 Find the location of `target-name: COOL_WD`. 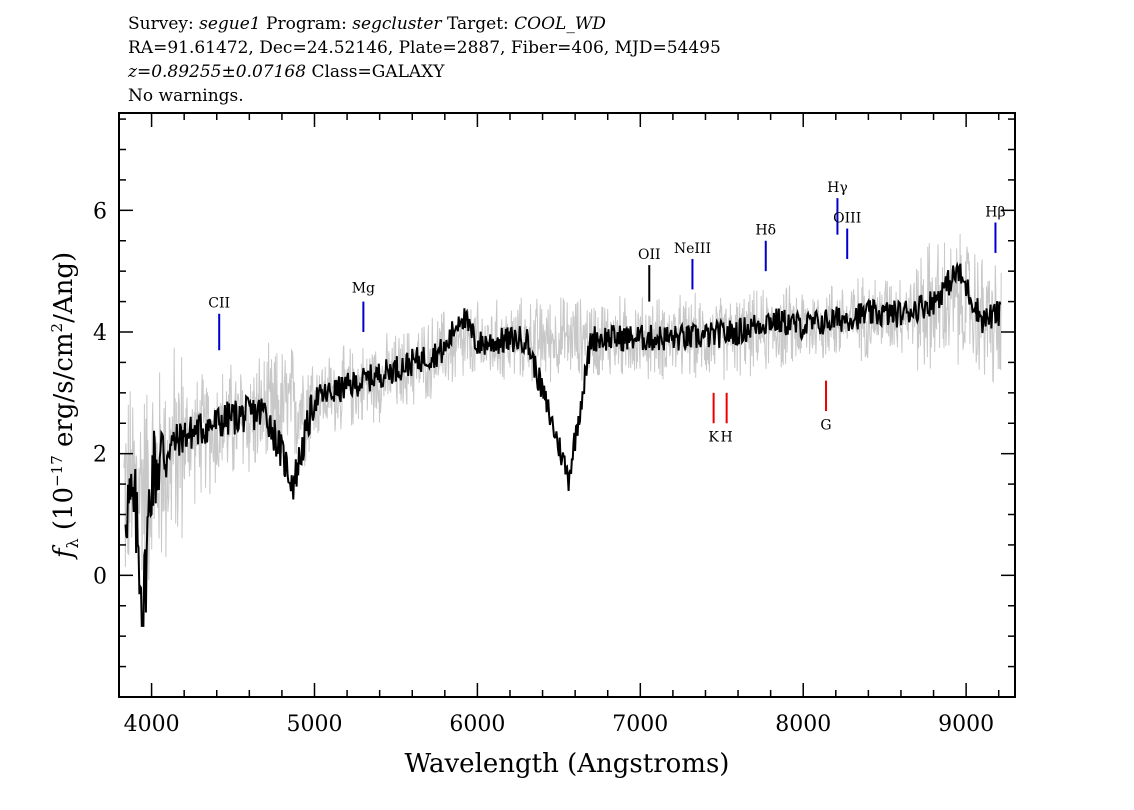

target-name: COOL_WD is located at coordinates (560, 24).